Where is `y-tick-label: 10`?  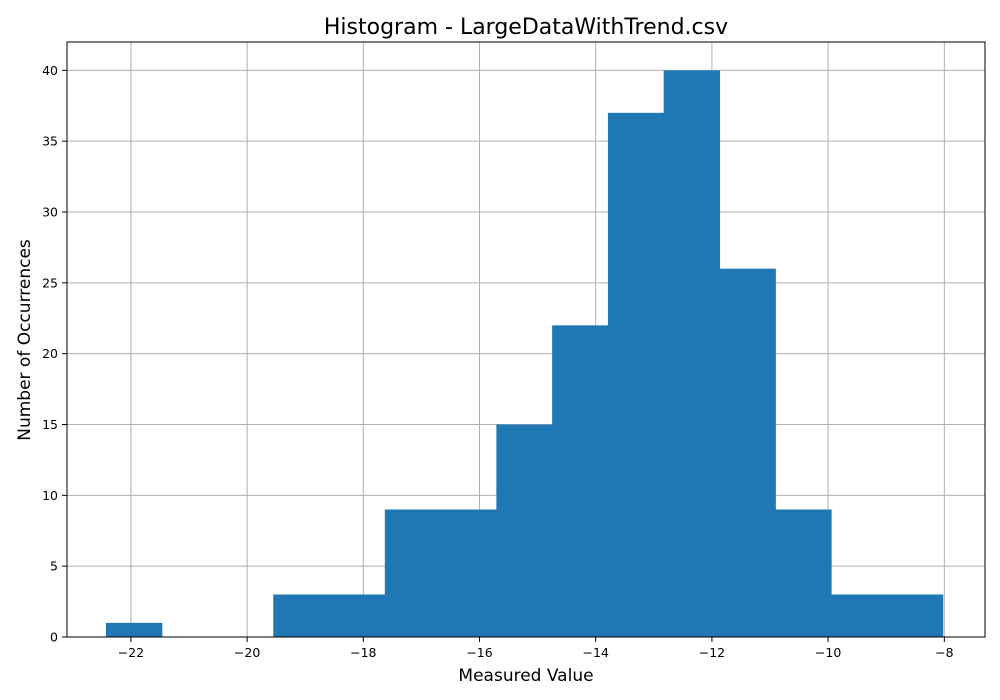 y-tick-label: 10 is located at coordinates (50, 495).